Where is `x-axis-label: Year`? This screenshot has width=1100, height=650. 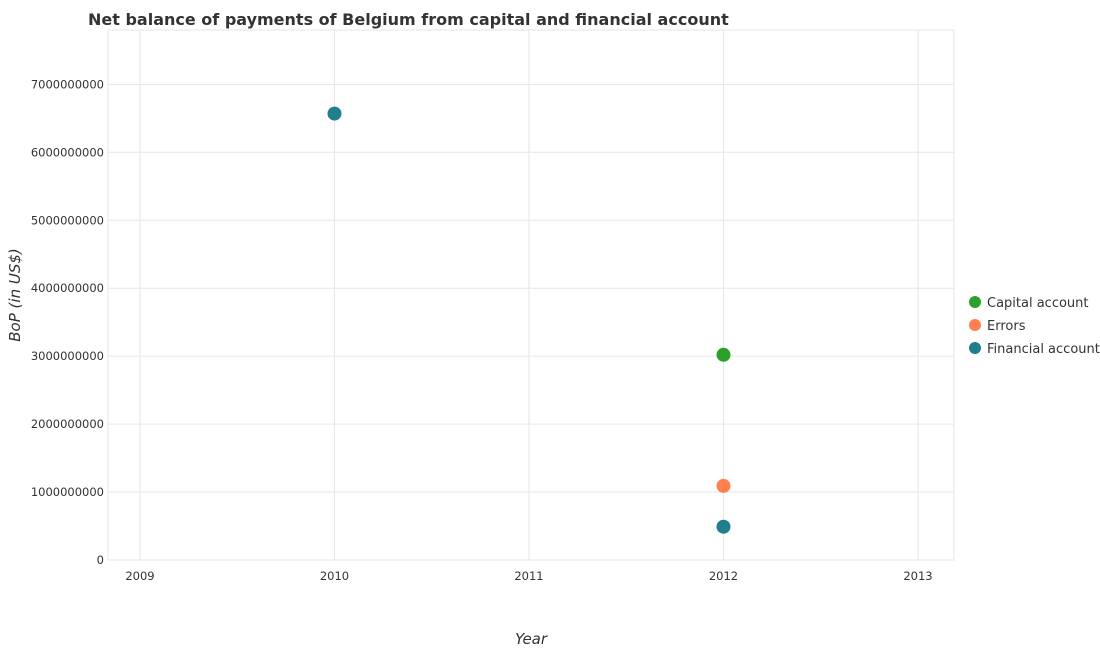
x-axis-label: Year is located at coordinates (531, 639).